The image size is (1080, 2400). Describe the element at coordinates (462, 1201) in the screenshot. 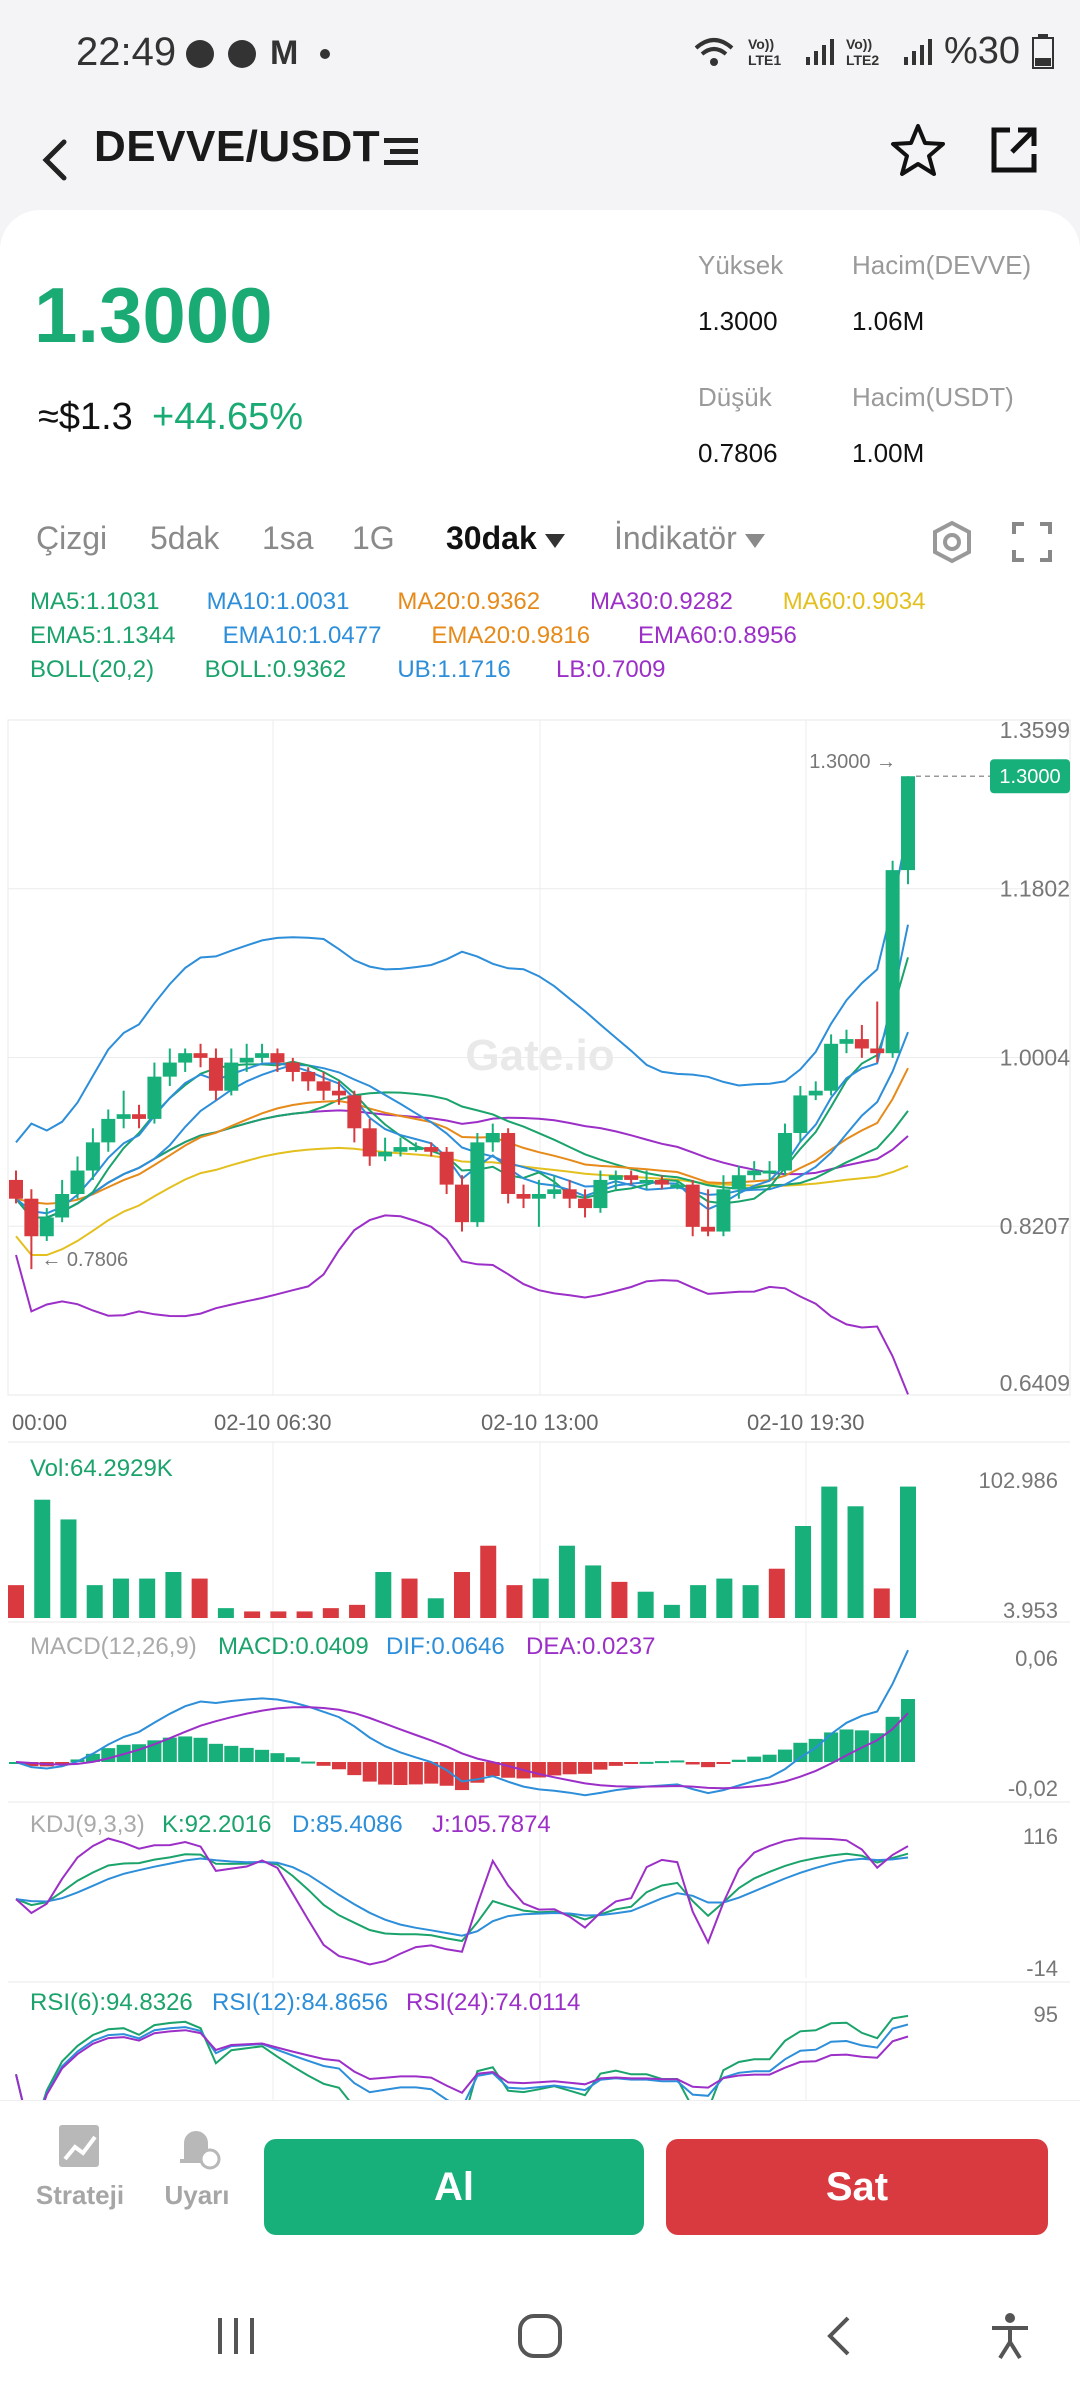

I see `ma60-line` at that location.